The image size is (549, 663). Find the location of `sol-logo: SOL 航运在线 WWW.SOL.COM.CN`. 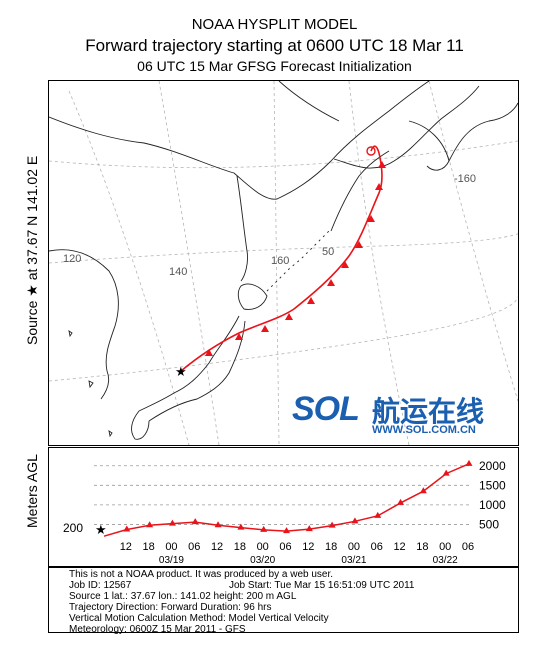

sol-logo: SOL 航运在线 WWW.SOL.COM.CN is located at coordinates (404, 415).